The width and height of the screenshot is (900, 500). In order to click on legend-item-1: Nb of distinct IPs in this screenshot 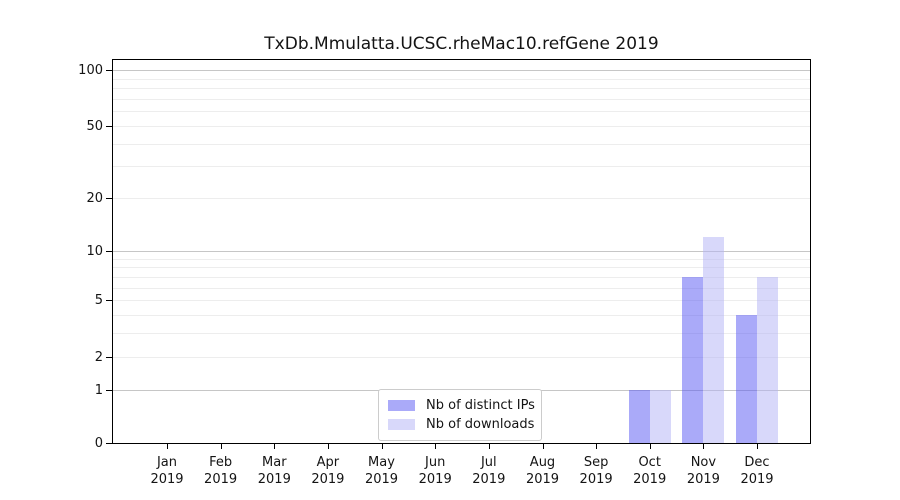, I will do `click(460, 405)`.